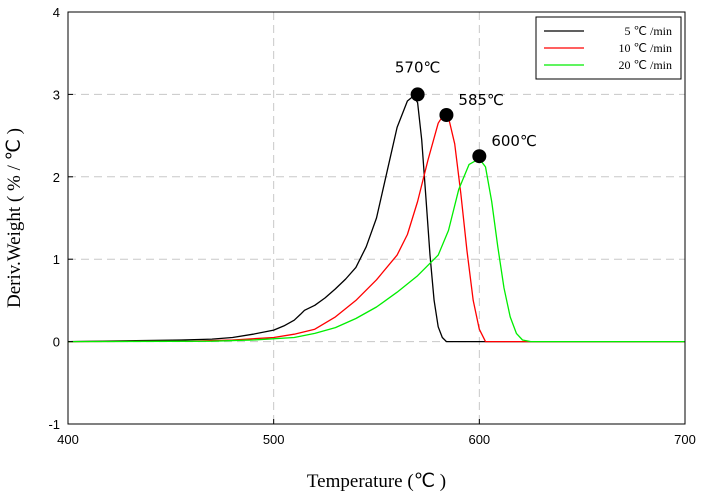 The image size is (701, 496). I want to click on y-tick-label: 4, so click(56, 12).